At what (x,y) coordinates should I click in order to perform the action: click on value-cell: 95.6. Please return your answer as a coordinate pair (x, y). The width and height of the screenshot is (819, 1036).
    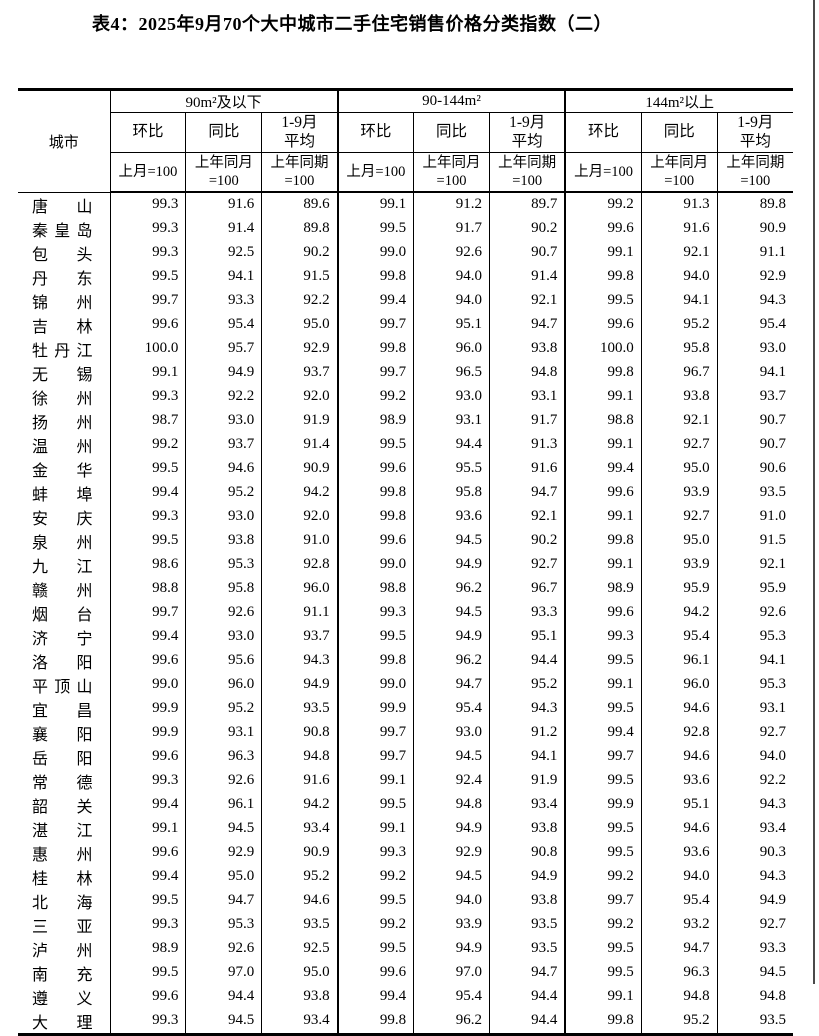
    Looking at the image, I should click on (223, 660).